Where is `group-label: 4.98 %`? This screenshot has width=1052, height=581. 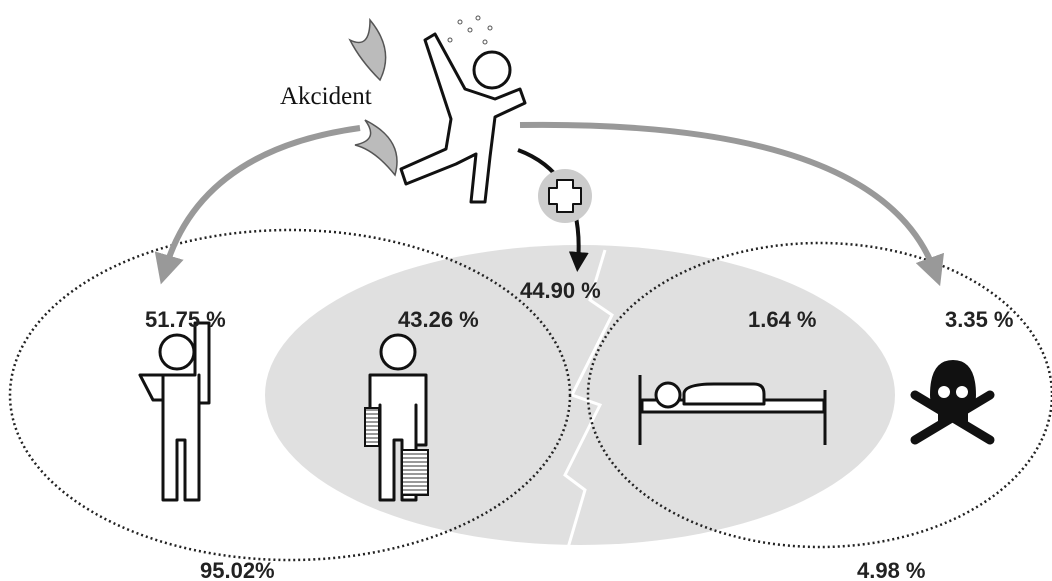
group-label: 4.98 % is located at coordinates (891, 569).